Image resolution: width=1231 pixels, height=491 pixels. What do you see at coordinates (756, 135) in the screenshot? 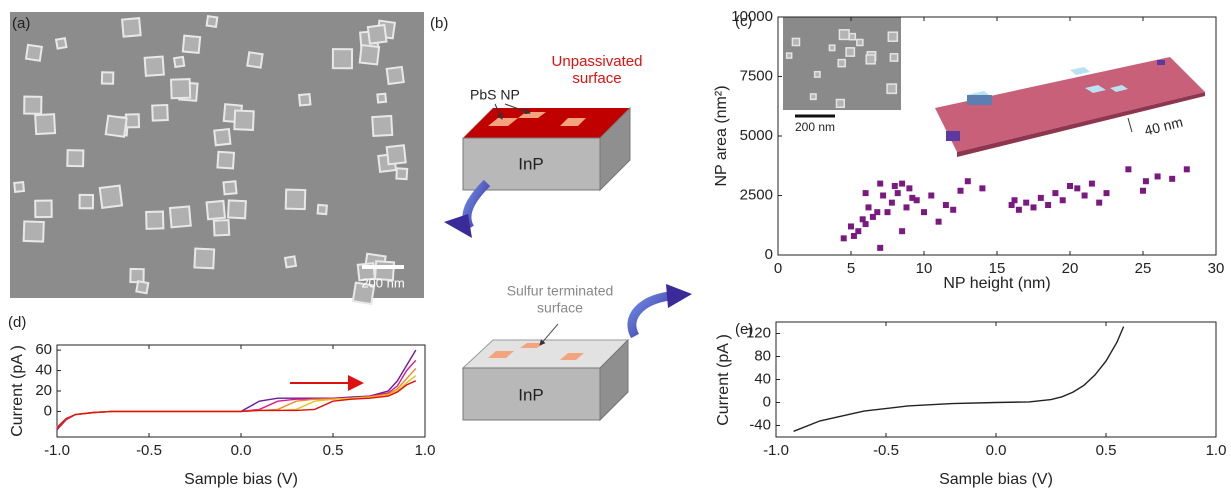
I see `y-tick-label: 5000` at bounding box center [756, 135].